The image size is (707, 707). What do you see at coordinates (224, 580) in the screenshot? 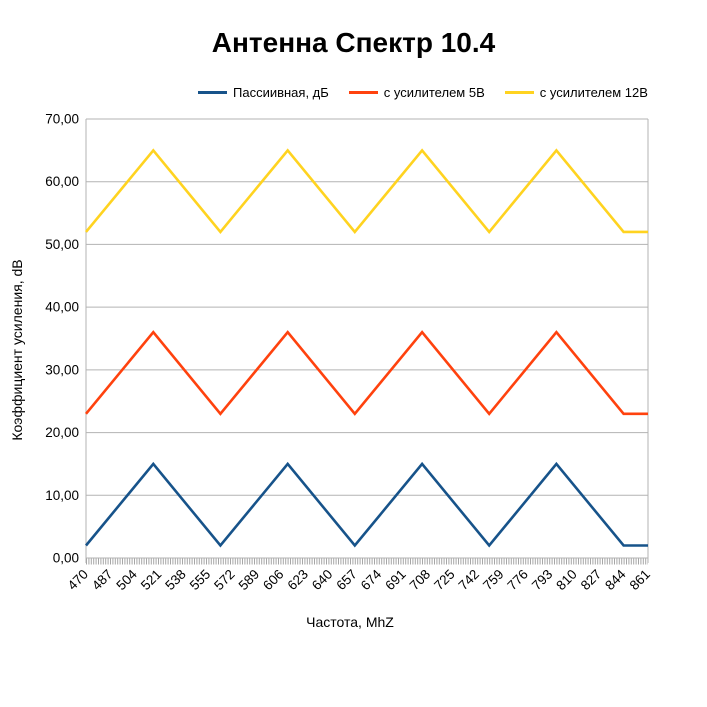
I see `x-tick-label: 572` at bounding box center [224, 580].